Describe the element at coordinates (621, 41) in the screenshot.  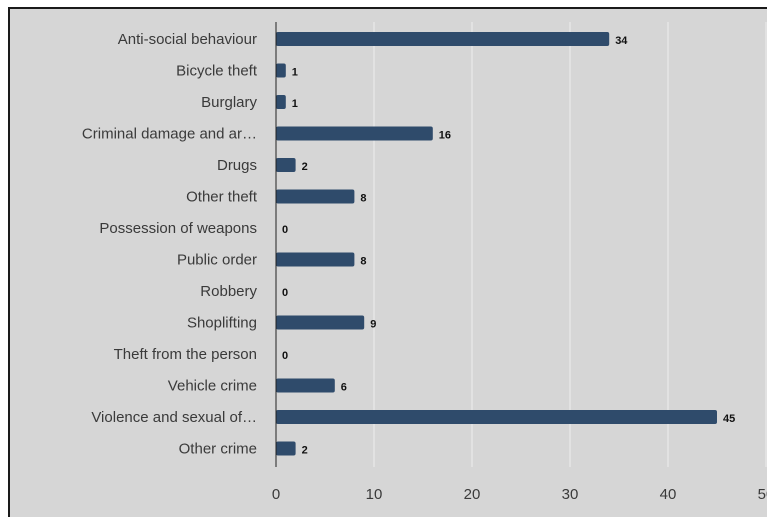
I see `value-label: 34` at that location.